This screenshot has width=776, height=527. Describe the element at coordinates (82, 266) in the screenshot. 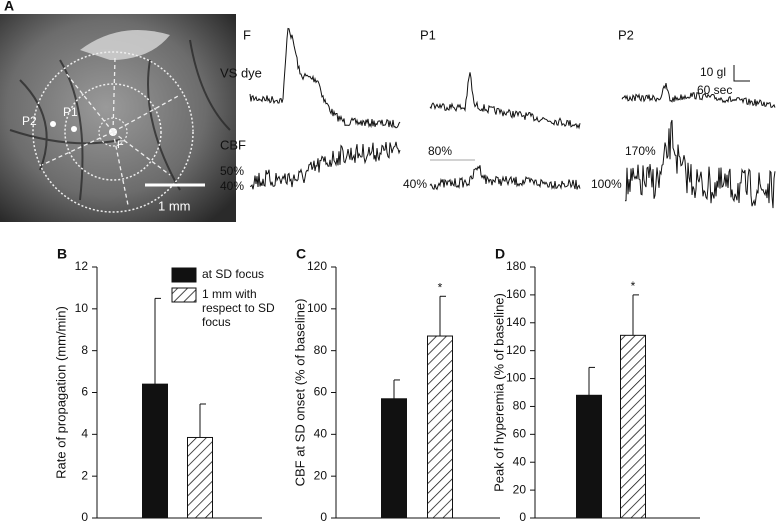

I see `y-tick-label: 12` at that location.